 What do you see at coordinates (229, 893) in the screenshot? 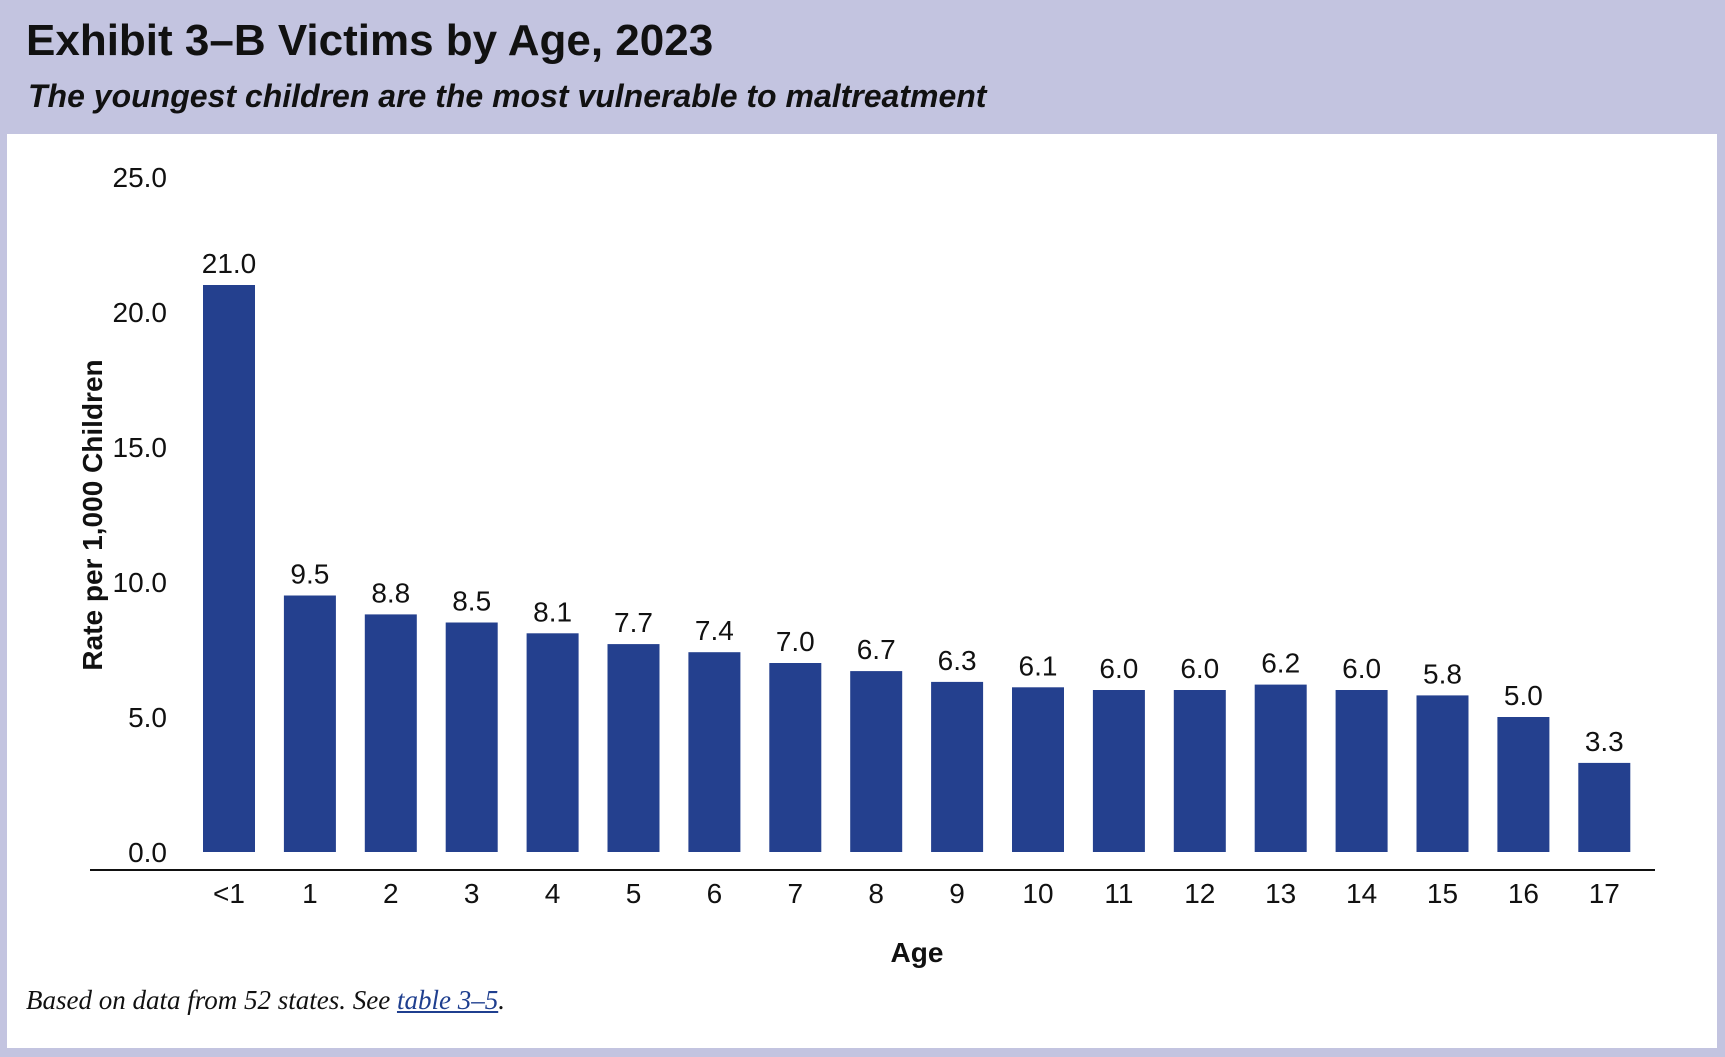
I see `x-tick-label: <1` at bounding box center [229, 893].